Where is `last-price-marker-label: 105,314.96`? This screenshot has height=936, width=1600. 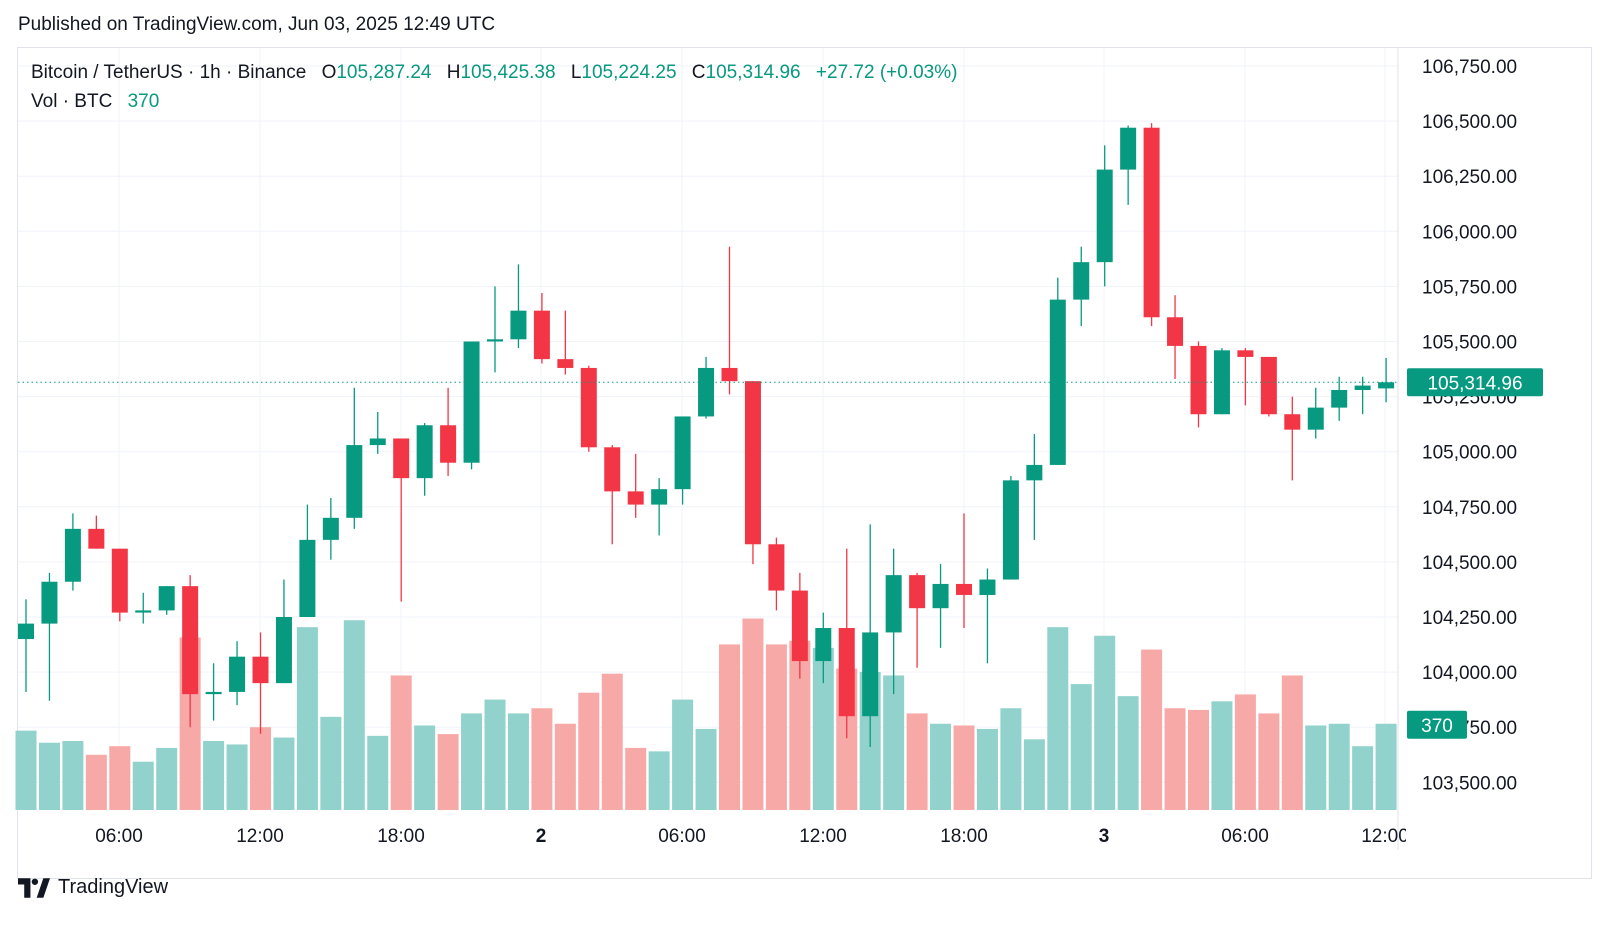
last-price-marker-label: 105,314.96 is located at coordinates (1474, 383).